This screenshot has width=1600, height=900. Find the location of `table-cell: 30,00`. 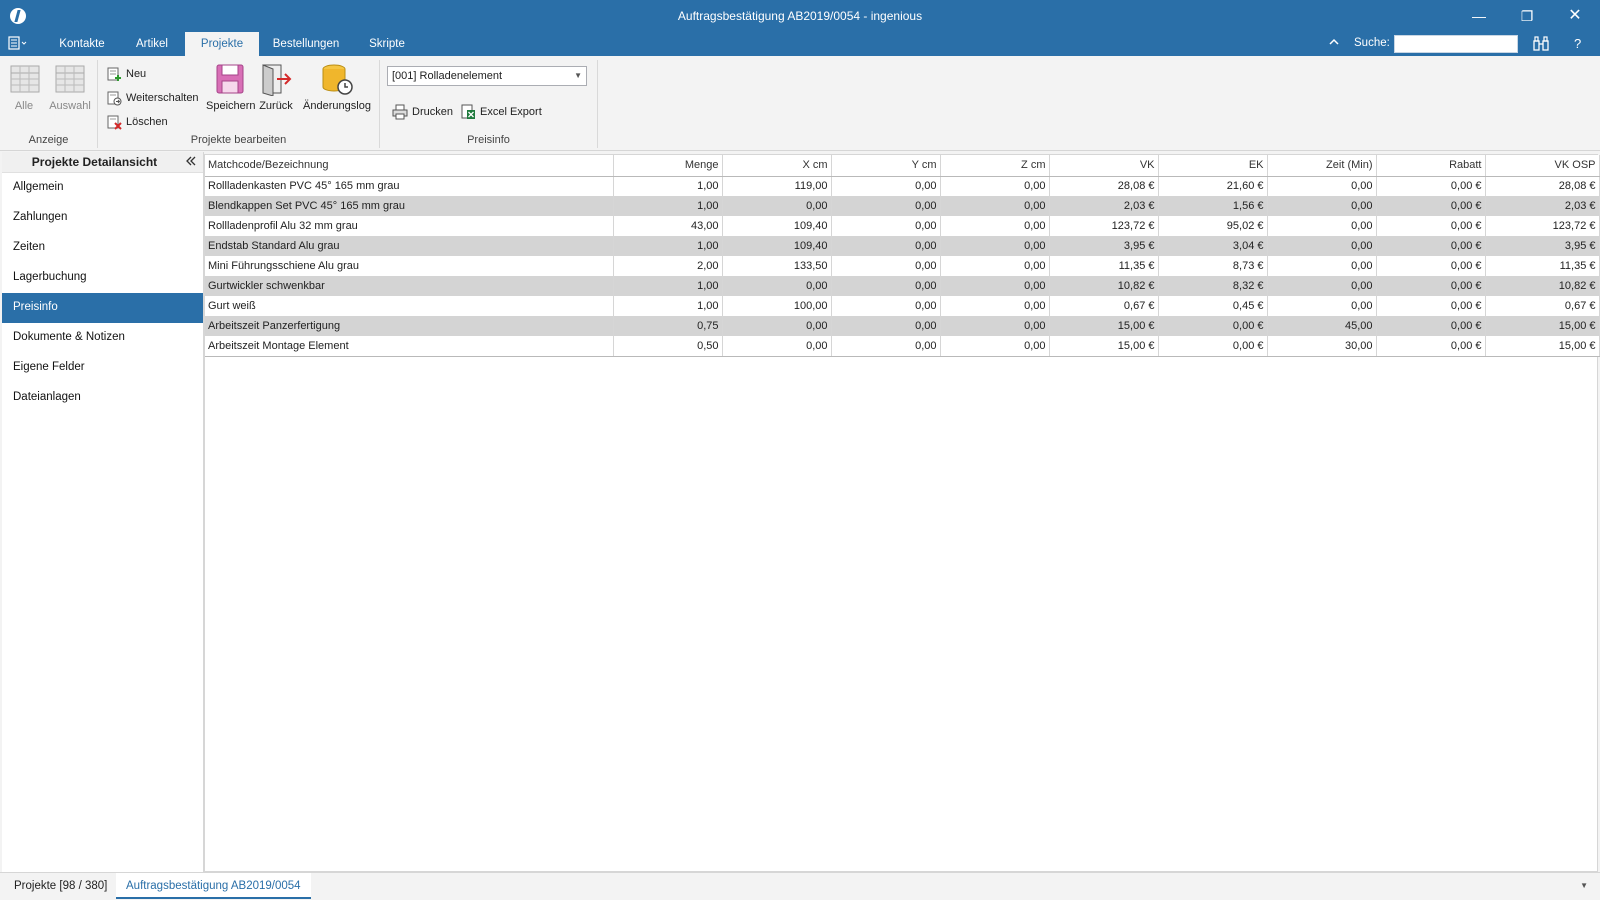

table-cell: 30,00 is located at coordinates (1322, 346).